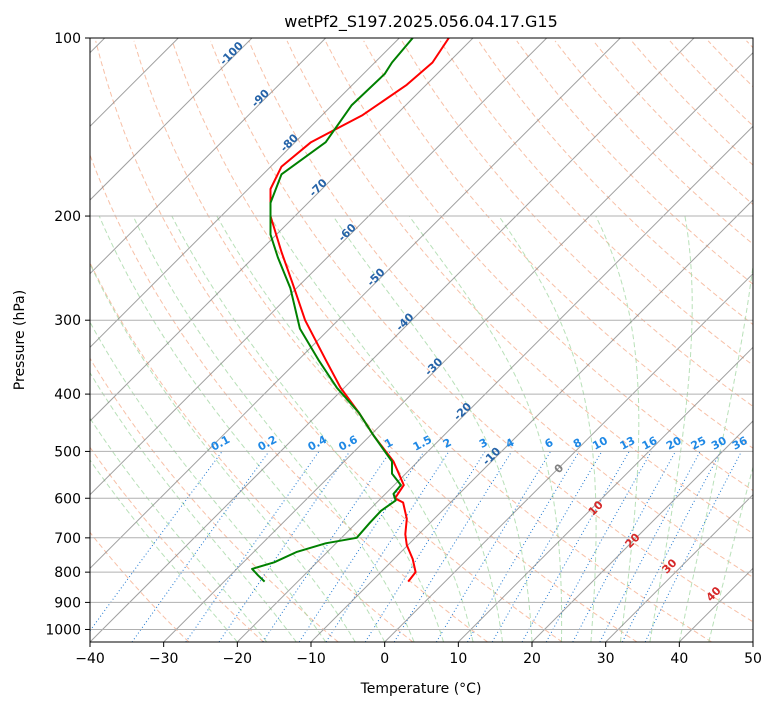  Describe the element at coordinates (679, 659) in the screenshot. I see `x-tick-label: 40` at that location.